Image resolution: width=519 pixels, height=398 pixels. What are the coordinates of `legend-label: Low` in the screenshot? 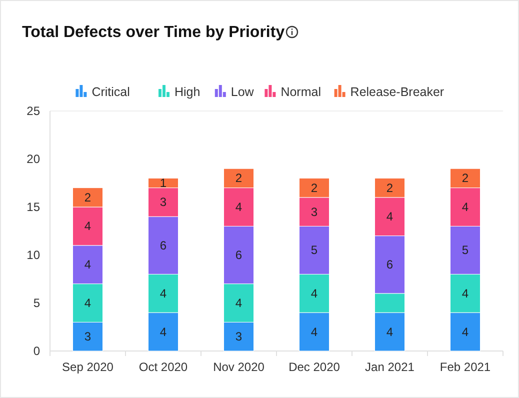 It's located at (242, 92).